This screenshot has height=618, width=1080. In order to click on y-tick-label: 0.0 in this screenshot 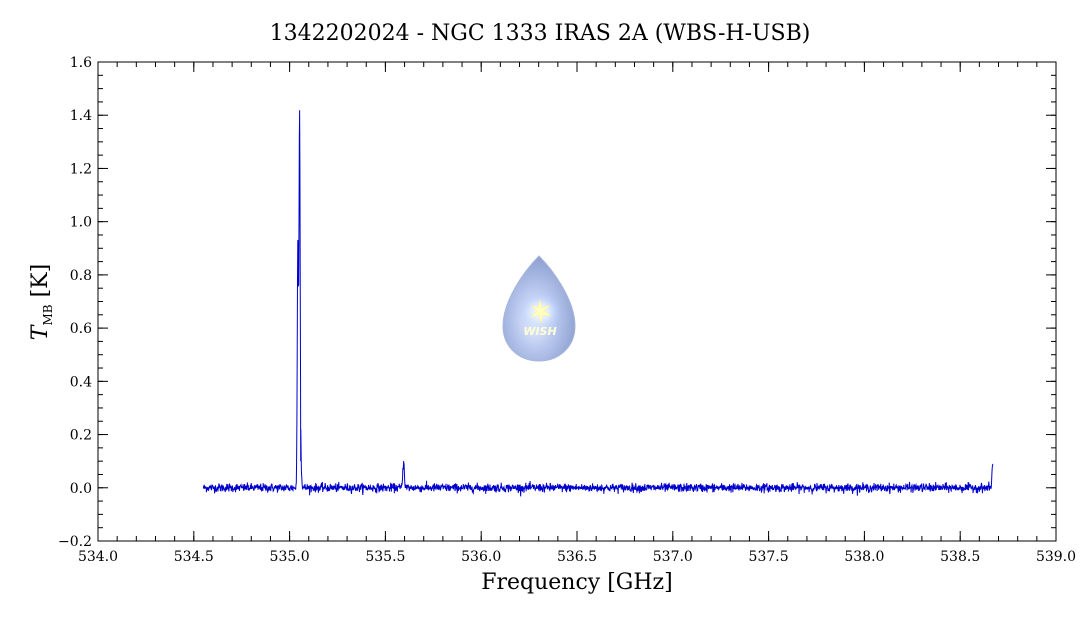, I will do `click(81, 489)`.